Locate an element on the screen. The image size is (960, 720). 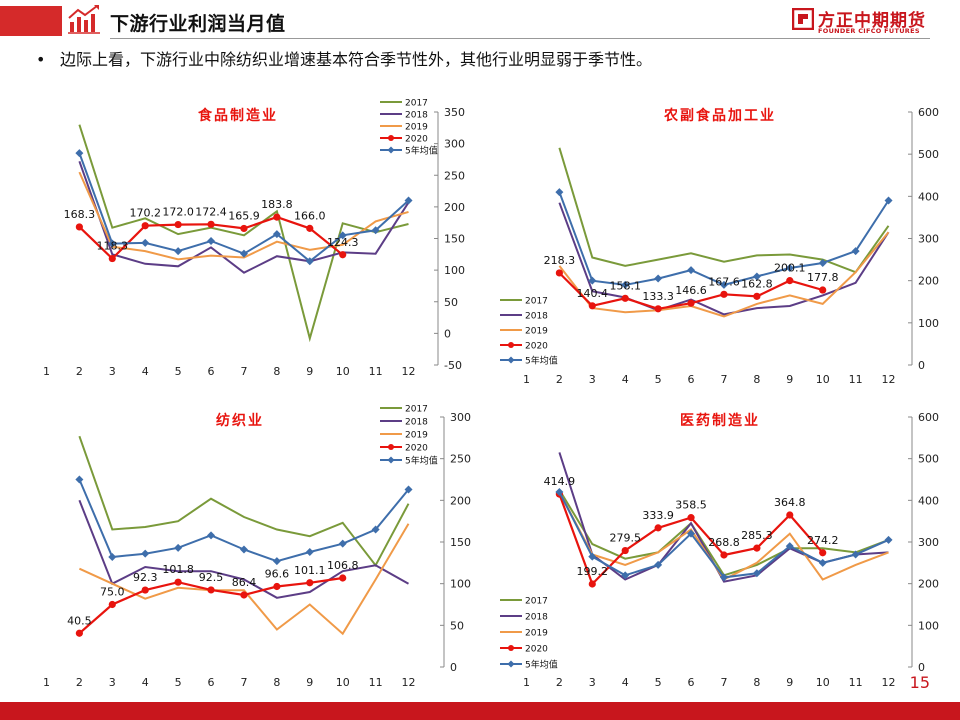
x-tick-label: 9 is located at coordinates (789, 379).